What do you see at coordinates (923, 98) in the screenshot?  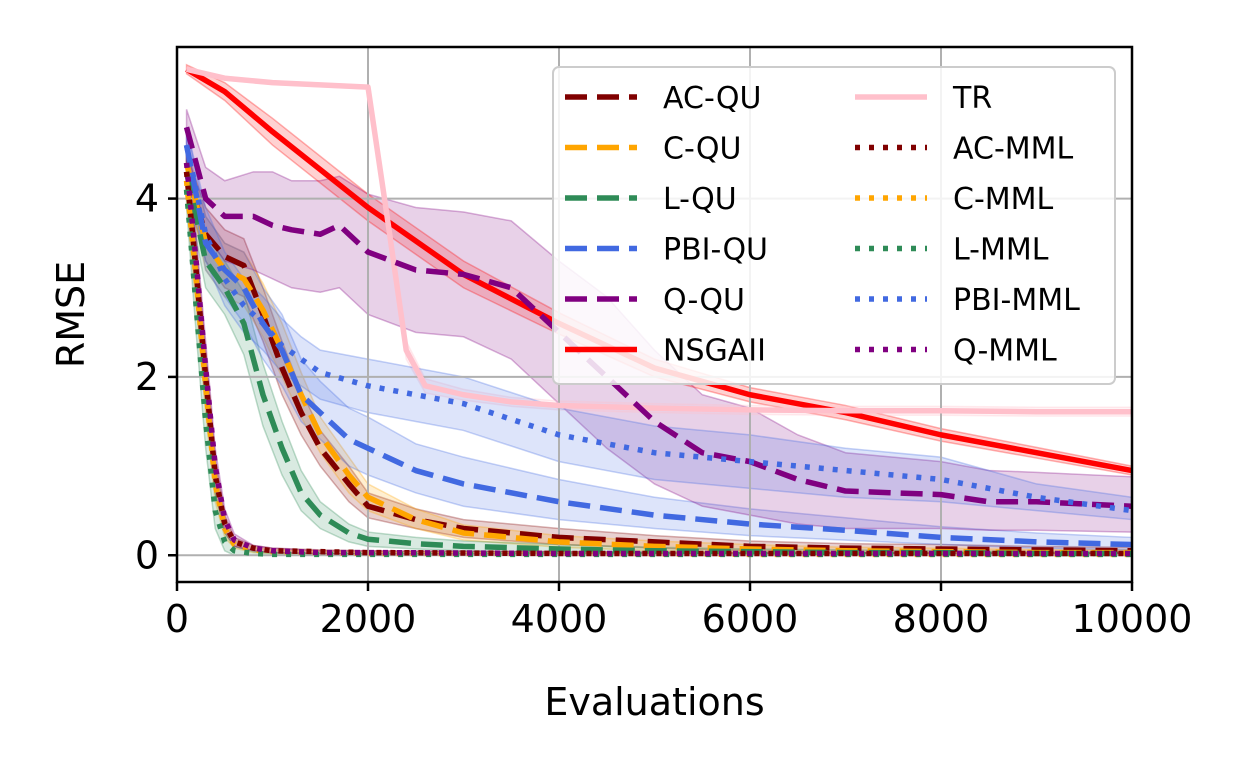 I see `legend-entry-tr: TR` at bounding box center [923, 98].